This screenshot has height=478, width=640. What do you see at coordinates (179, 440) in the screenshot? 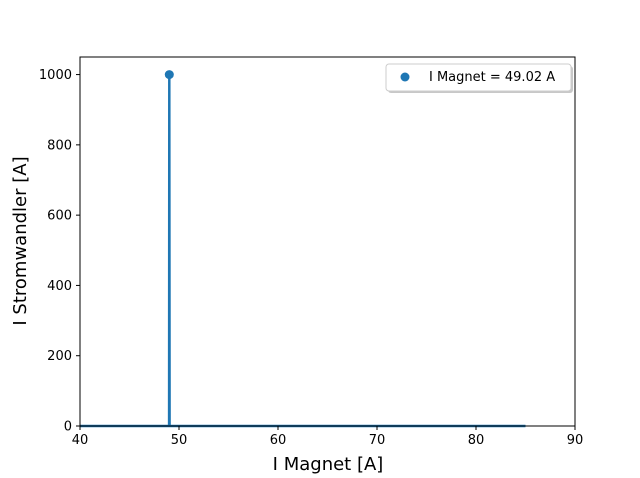
I see `x-tick-label: 50` at bounding box center [179, 440].